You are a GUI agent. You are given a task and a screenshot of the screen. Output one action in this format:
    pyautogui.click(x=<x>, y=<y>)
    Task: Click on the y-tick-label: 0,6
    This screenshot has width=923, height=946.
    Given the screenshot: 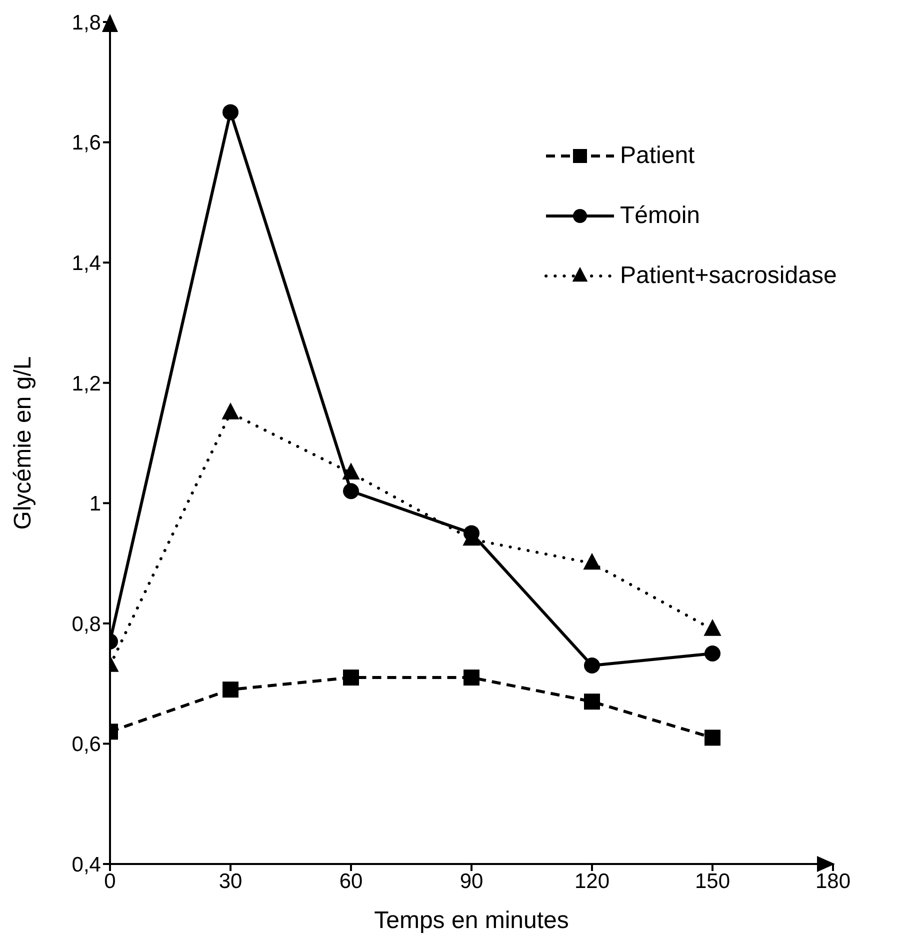 What is the action you would take?
    pyautogui.click(x=86, y=744)
    